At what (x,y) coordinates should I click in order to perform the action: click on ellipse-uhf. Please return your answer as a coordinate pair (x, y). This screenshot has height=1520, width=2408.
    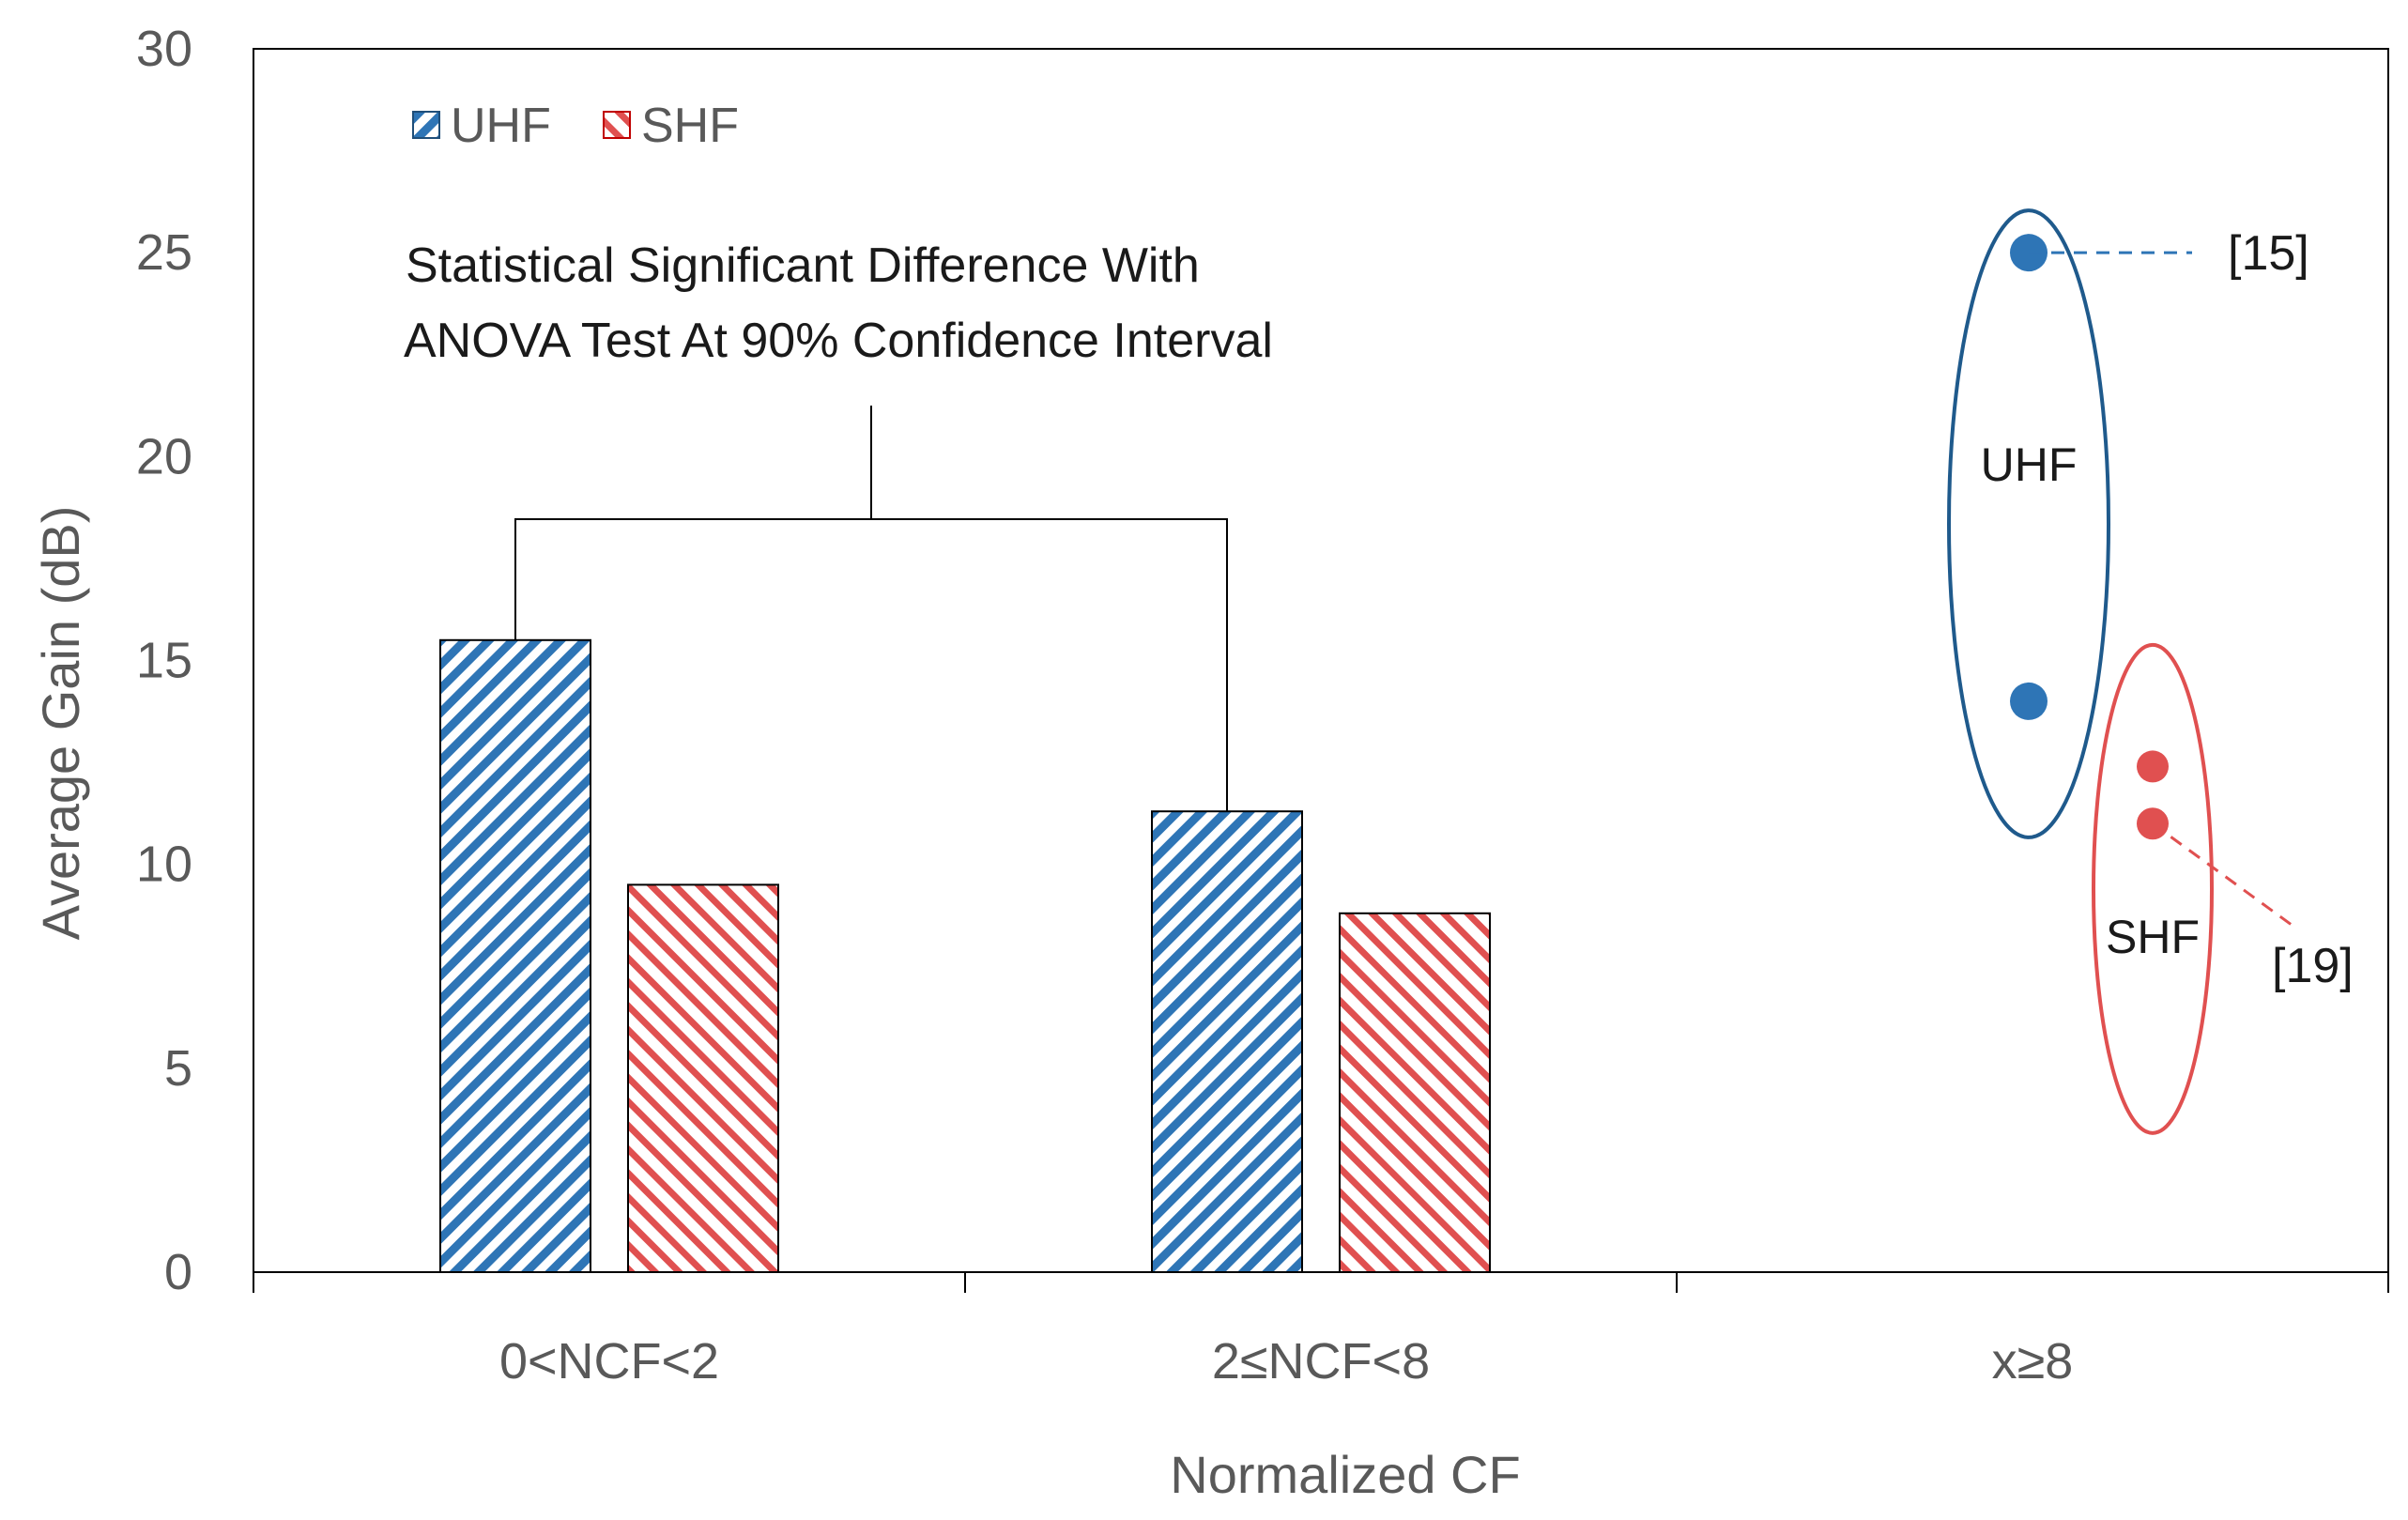
    Looking at the image, I should click on (2028, 523).